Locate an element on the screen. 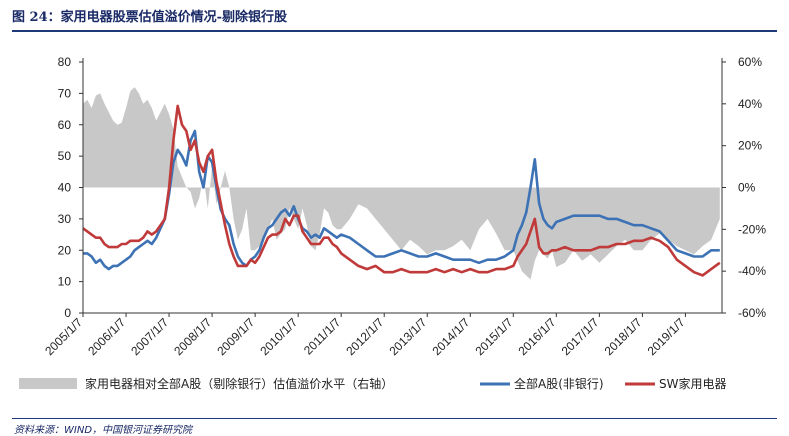 The image size is (789, 436). x-tick-label: 2009/1/7 is located at coordinates (235, 336).